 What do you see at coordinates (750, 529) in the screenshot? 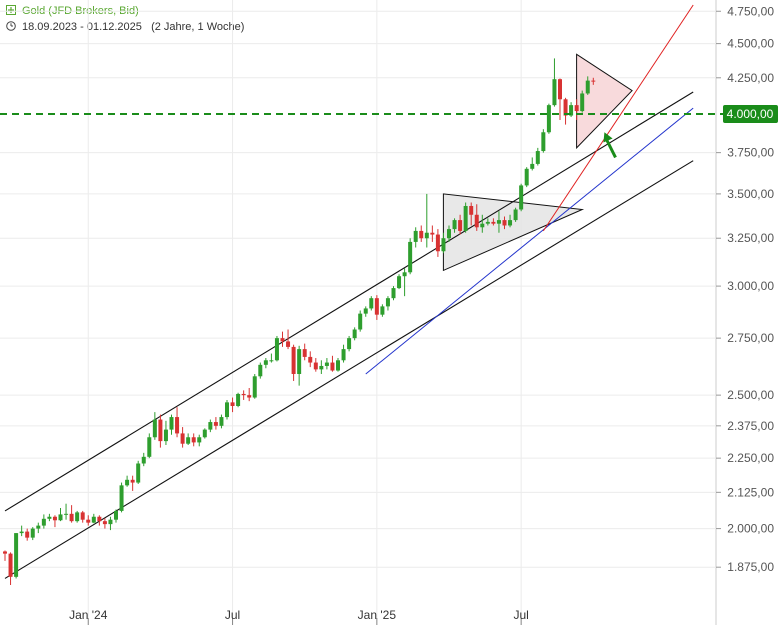
I see `y-tick-label: 2.000,00` at bounding box center [750, 529].